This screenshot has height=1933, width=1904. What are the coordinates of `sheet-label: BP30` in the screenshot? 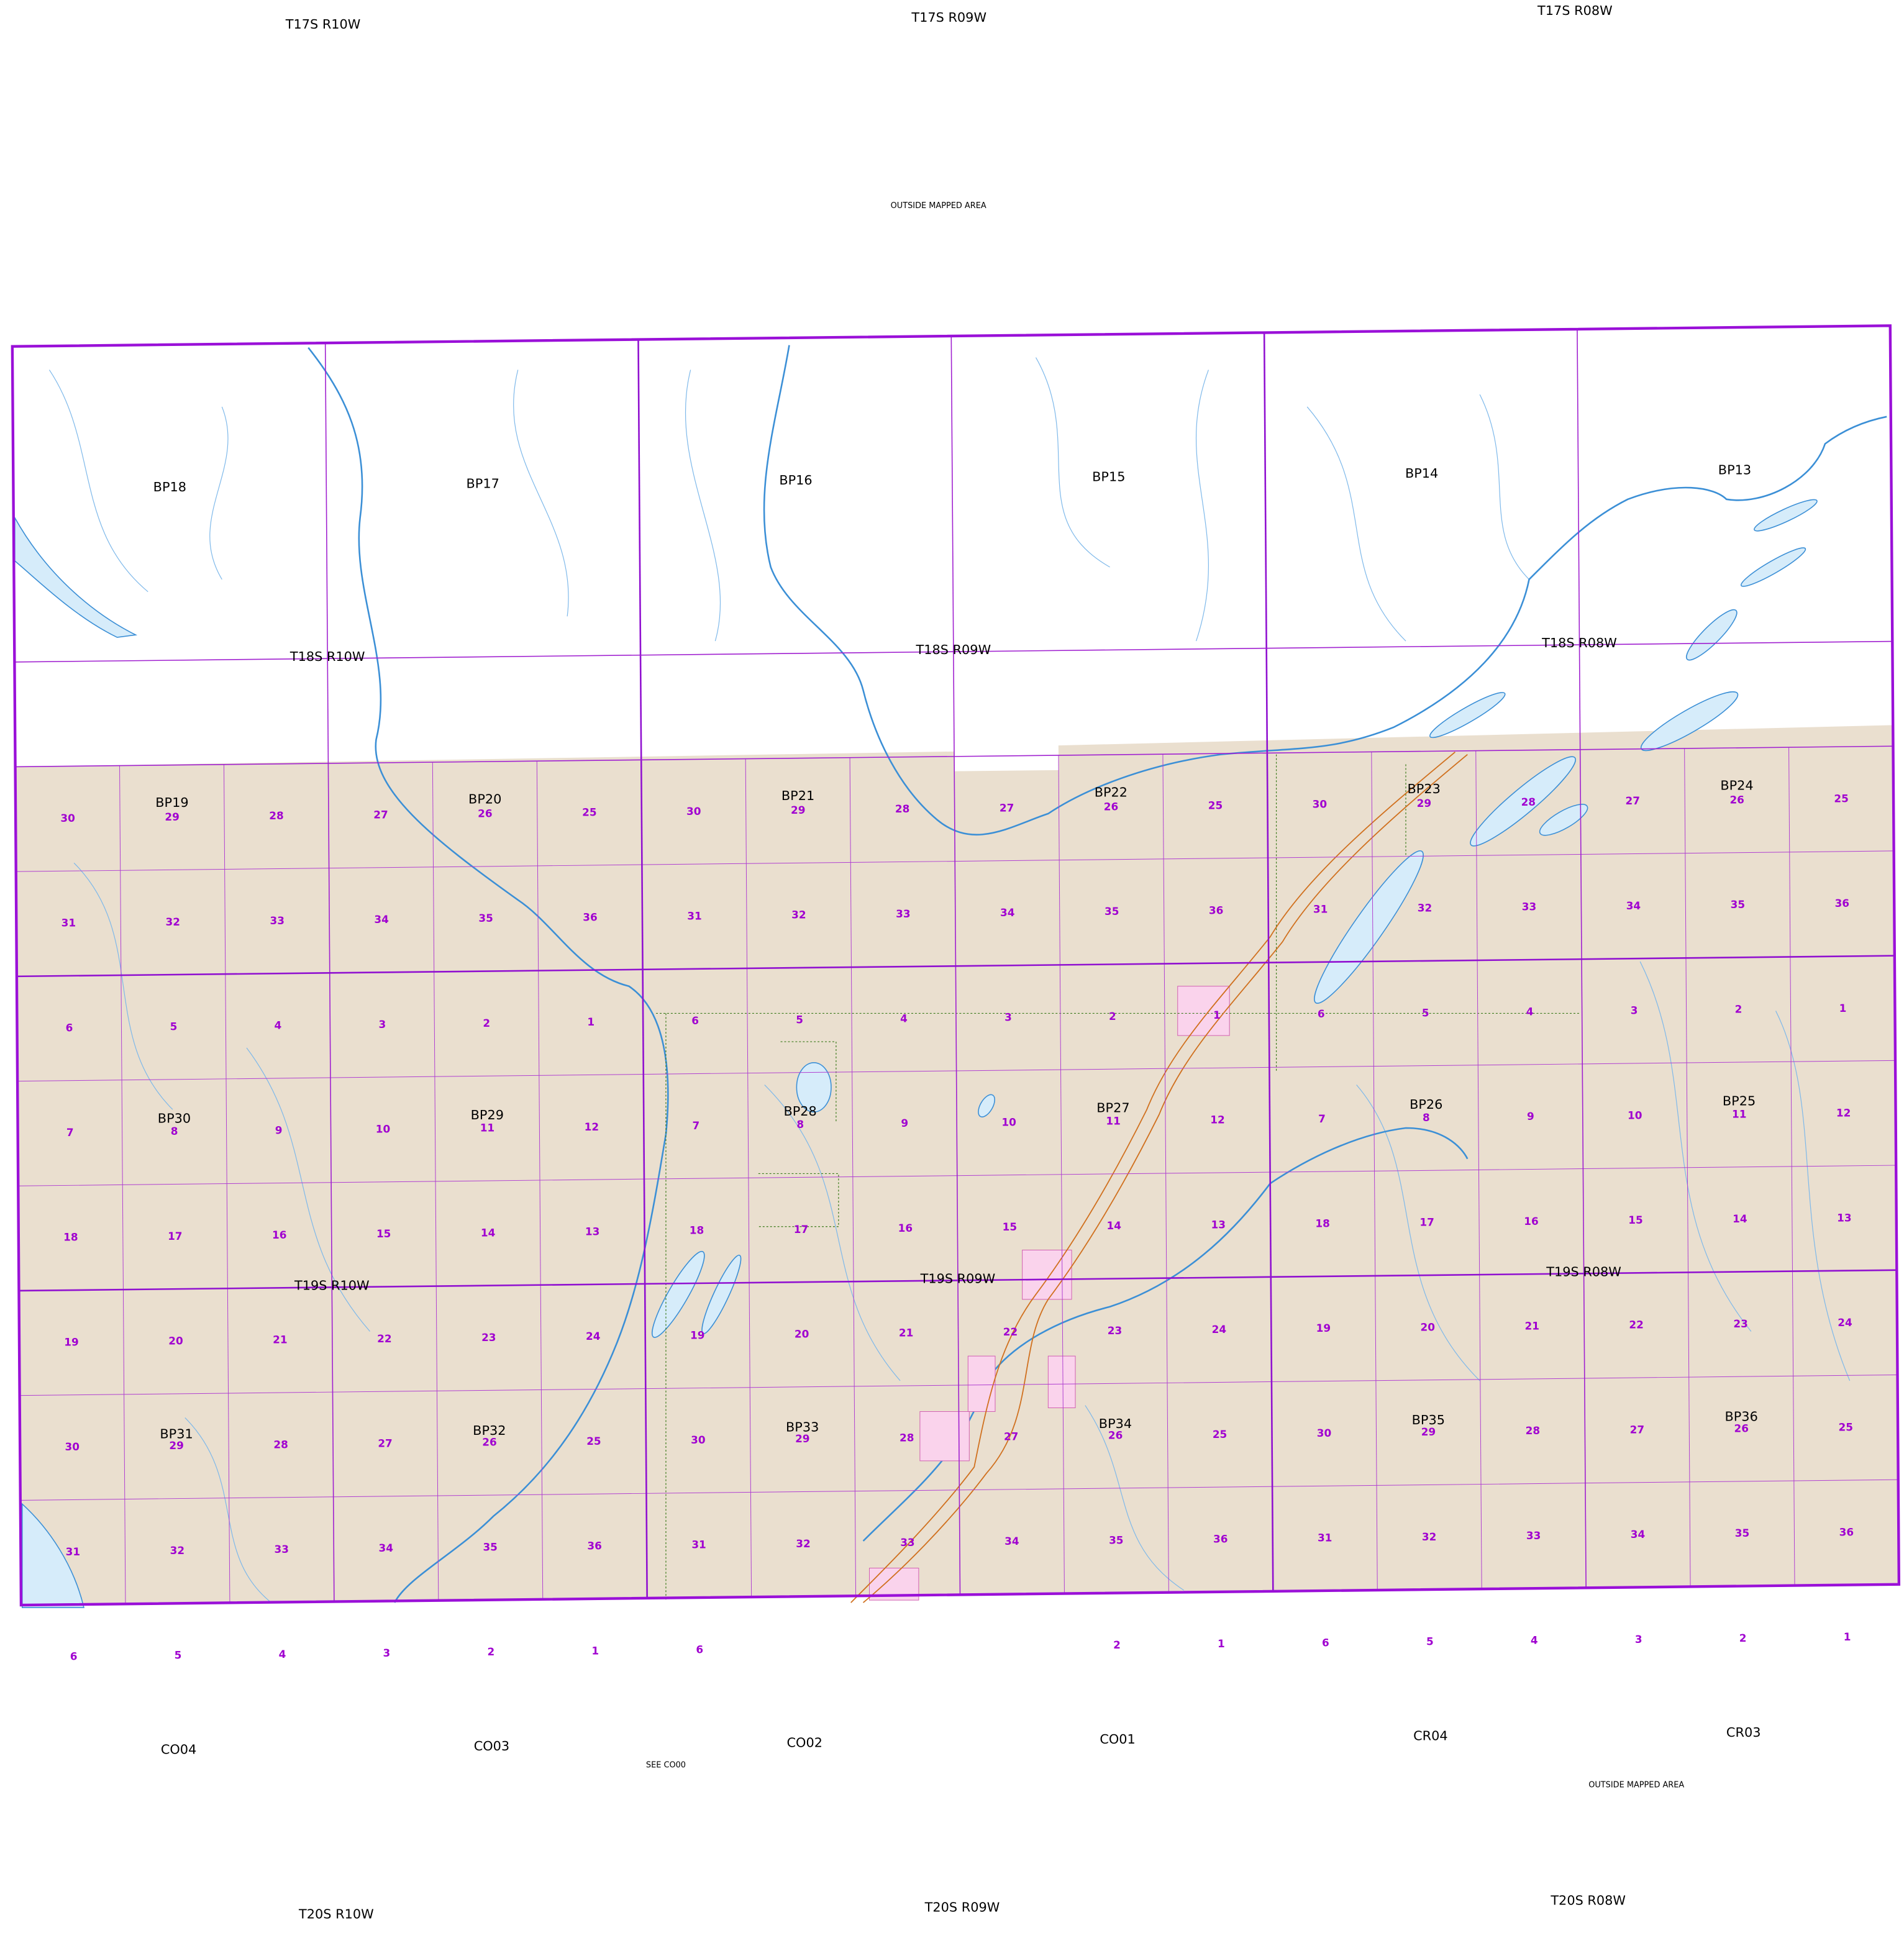 It's located at (174, 1119).